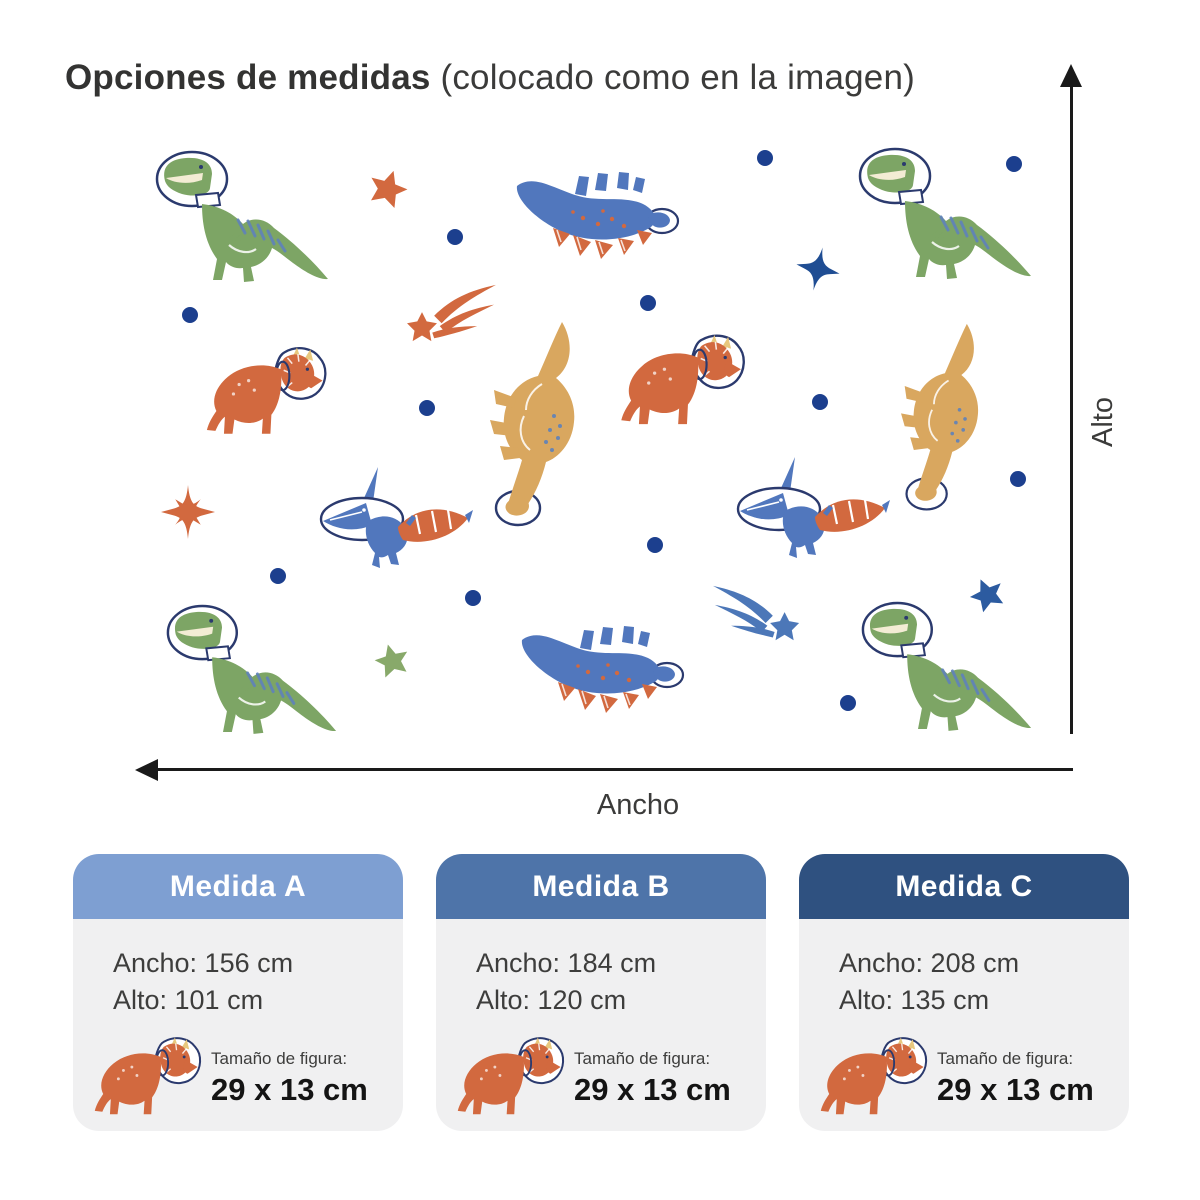 The image size is (1200, 1200). Describe the element at coordinates (551, 1000) in the screenshot. I see `alto-value: Alto: 120 cm` at that location.